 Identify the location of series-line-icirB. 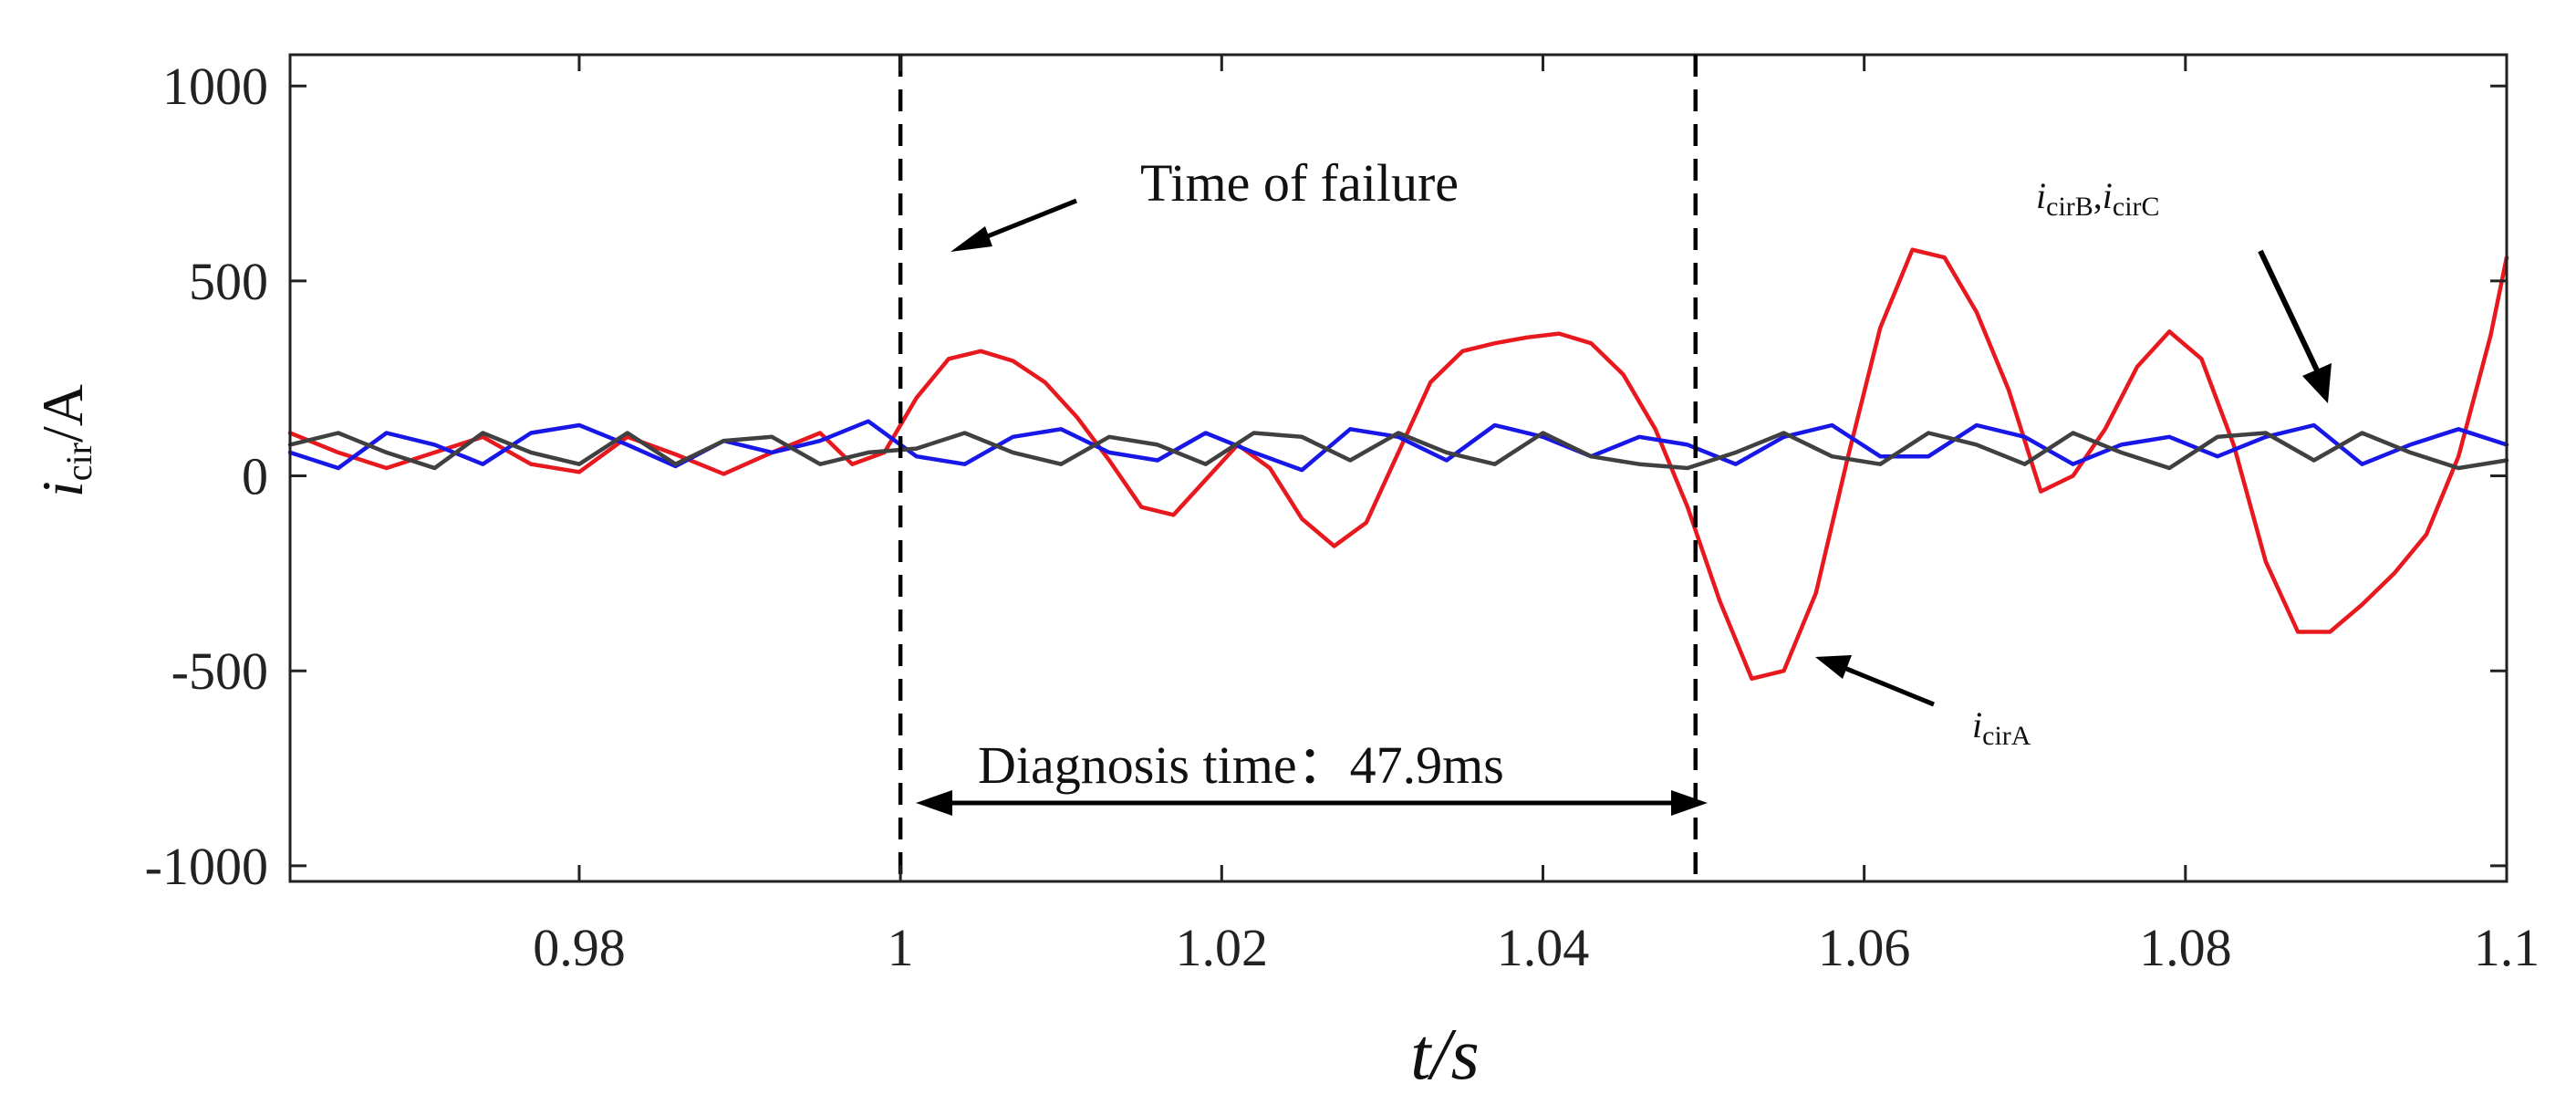
(1398, 446).